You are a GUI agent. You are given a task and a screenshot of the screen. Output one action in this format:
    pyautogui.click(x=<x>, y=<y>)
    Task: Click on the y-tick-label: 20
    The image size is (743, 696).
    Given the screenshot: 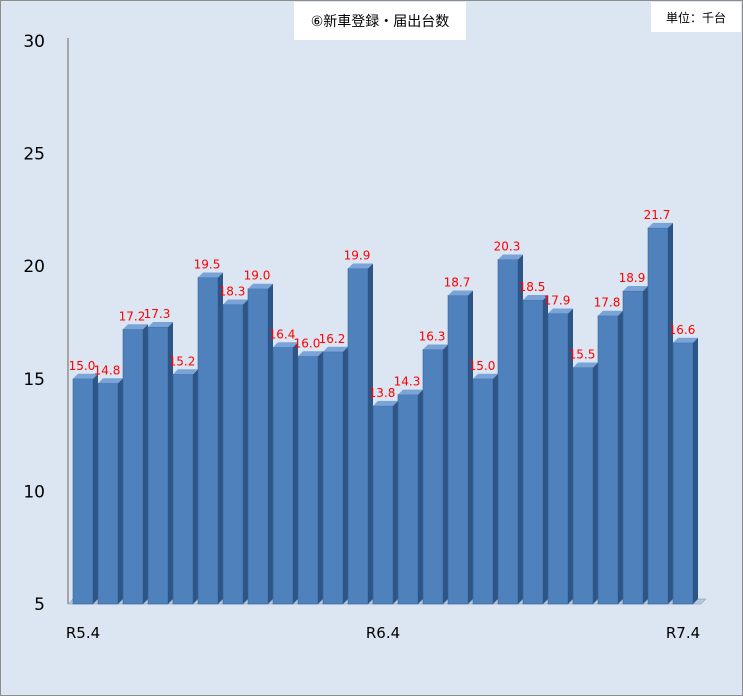 What is the action you would take?
    pyautogui.click(x=34, y=267)
    